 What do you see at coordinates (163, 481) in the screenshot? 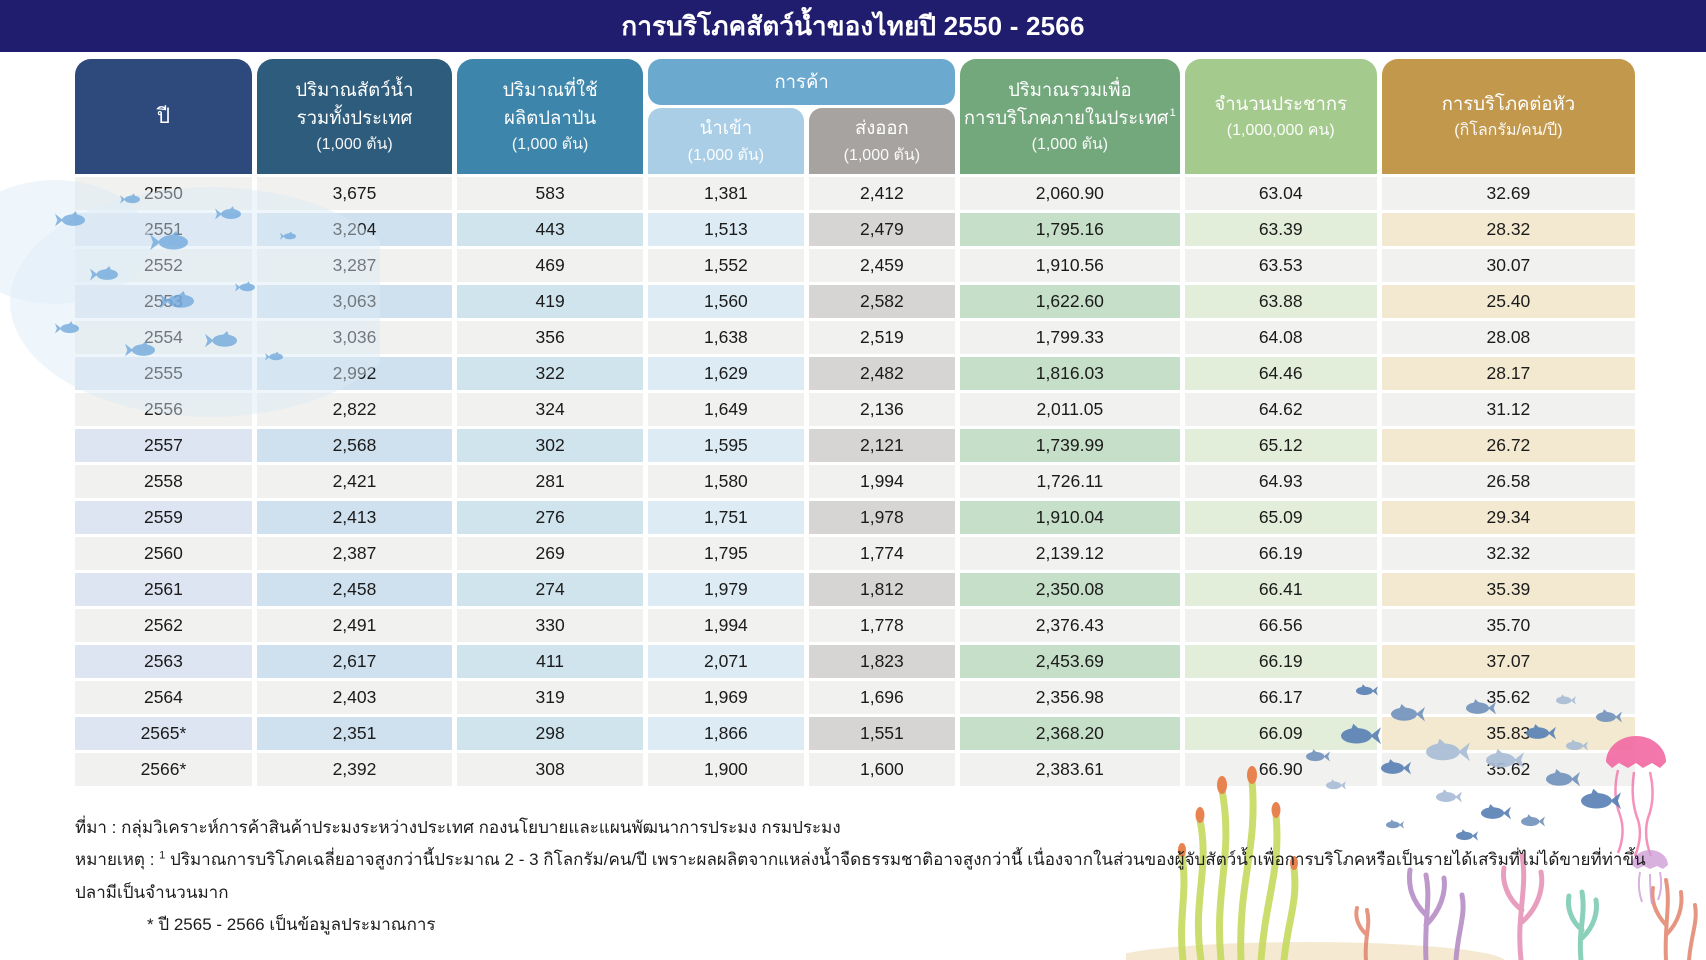
I see `cell-year: 2558` at bounding box center [163, 481].